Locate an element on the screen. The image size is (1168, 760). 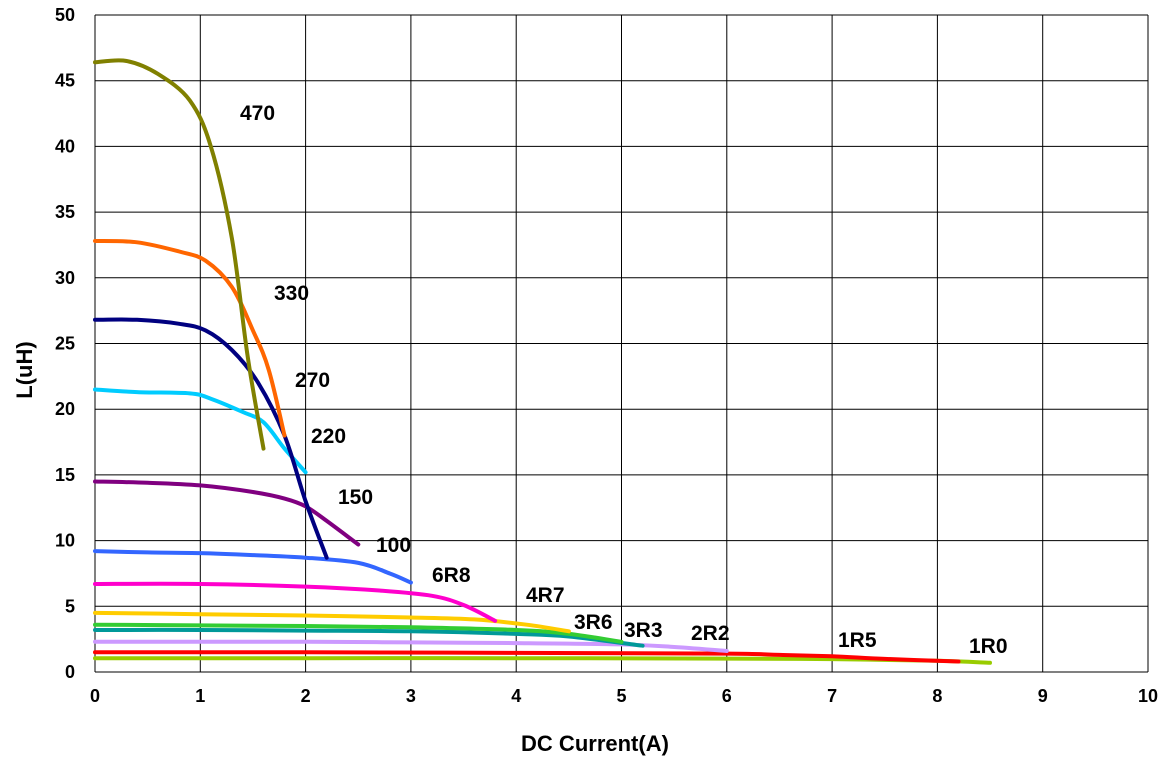
y-axis-title: L(uH) is located at coordinates (24, 369).